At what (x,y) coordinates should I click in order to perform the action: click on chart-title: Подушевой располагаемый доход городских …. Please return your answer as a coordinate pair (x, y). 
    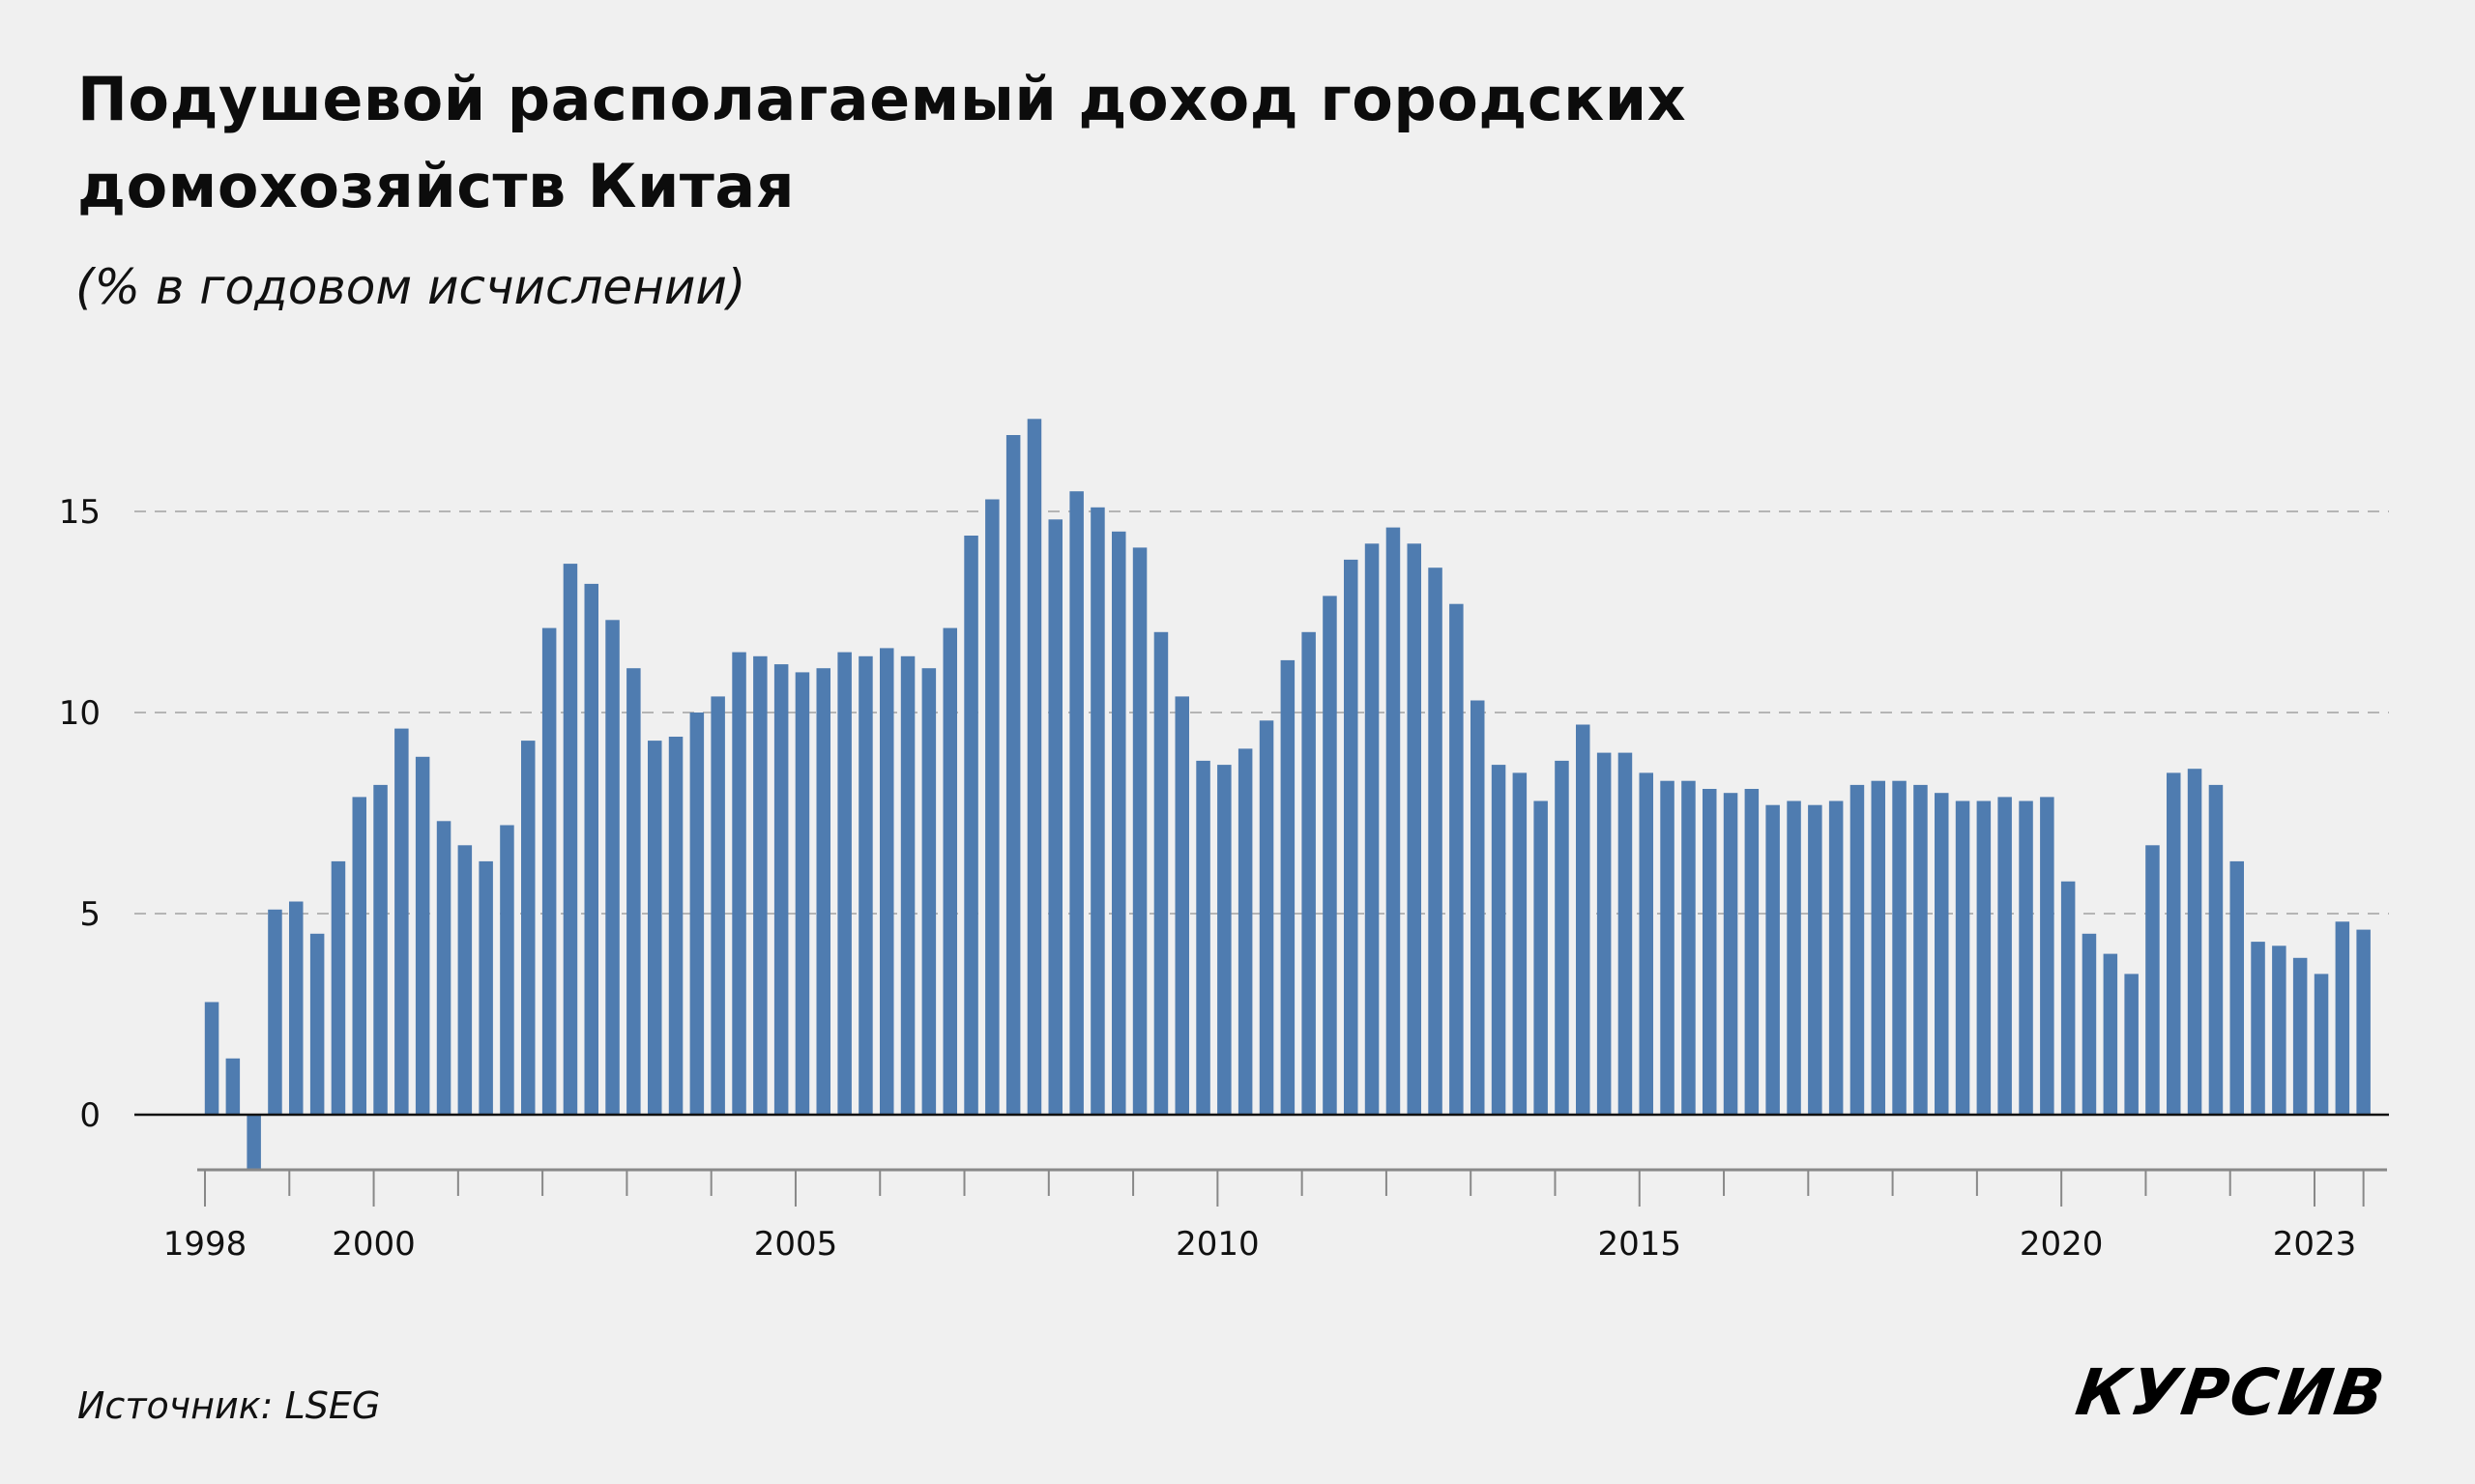
    Looking at the image, I should click on (882, 142).